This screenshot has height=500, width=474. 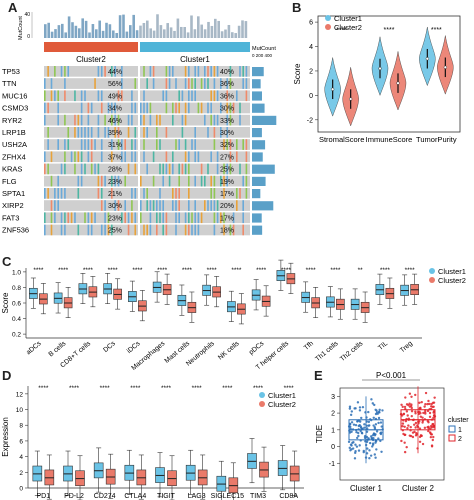 What do you see at coordinates (389, 139) in the screenshot?
I see `x-tick-label: ImmuneScore` at bounding box center [389, 139].